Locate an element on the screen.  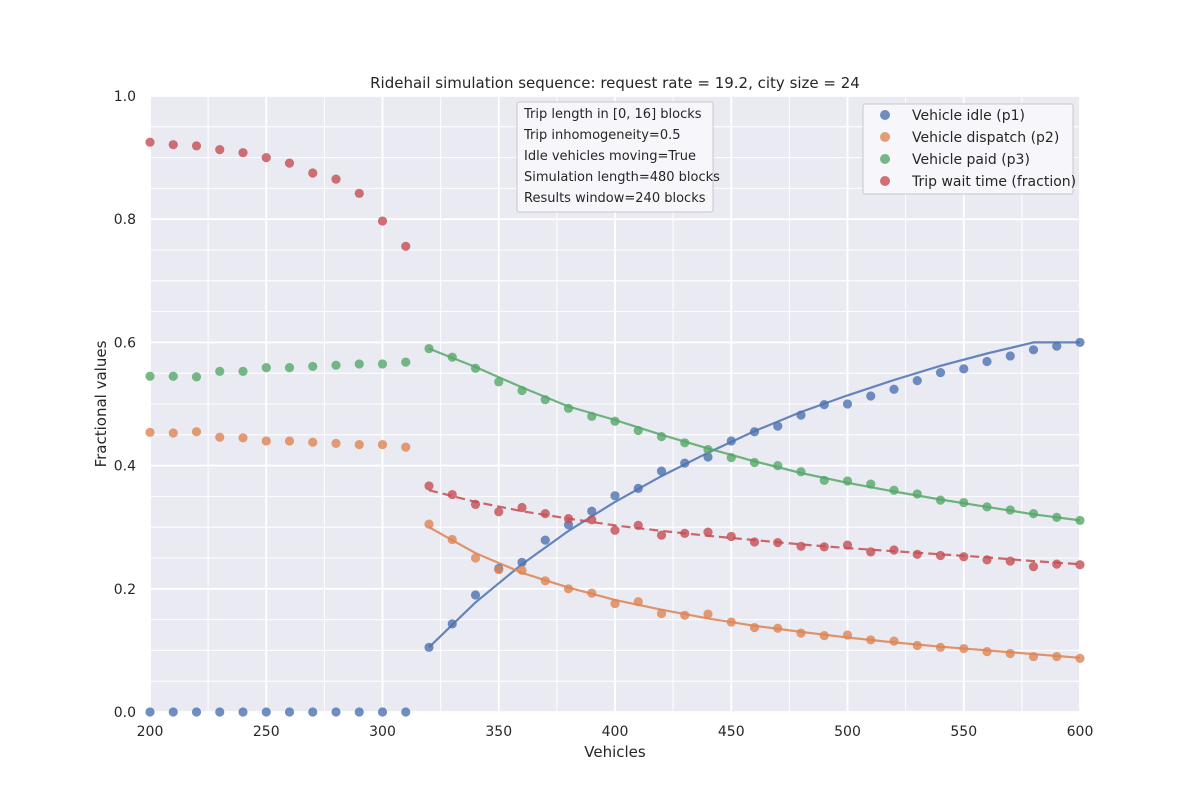
legend-label: Vehicle dispatch (p2) is located at coordinates (985, 138).